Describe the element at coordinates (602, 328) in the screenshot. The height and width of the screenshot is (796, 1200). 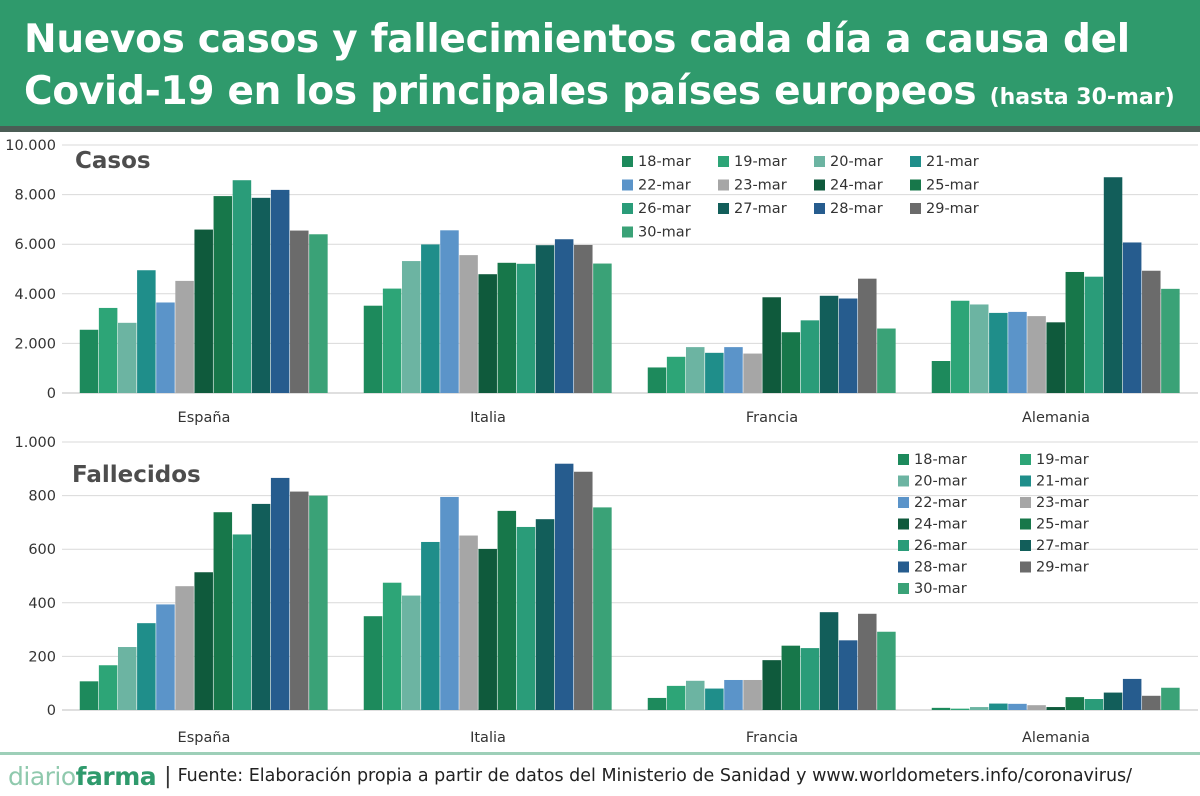
I see `bar-italia-30-mar` at that location.